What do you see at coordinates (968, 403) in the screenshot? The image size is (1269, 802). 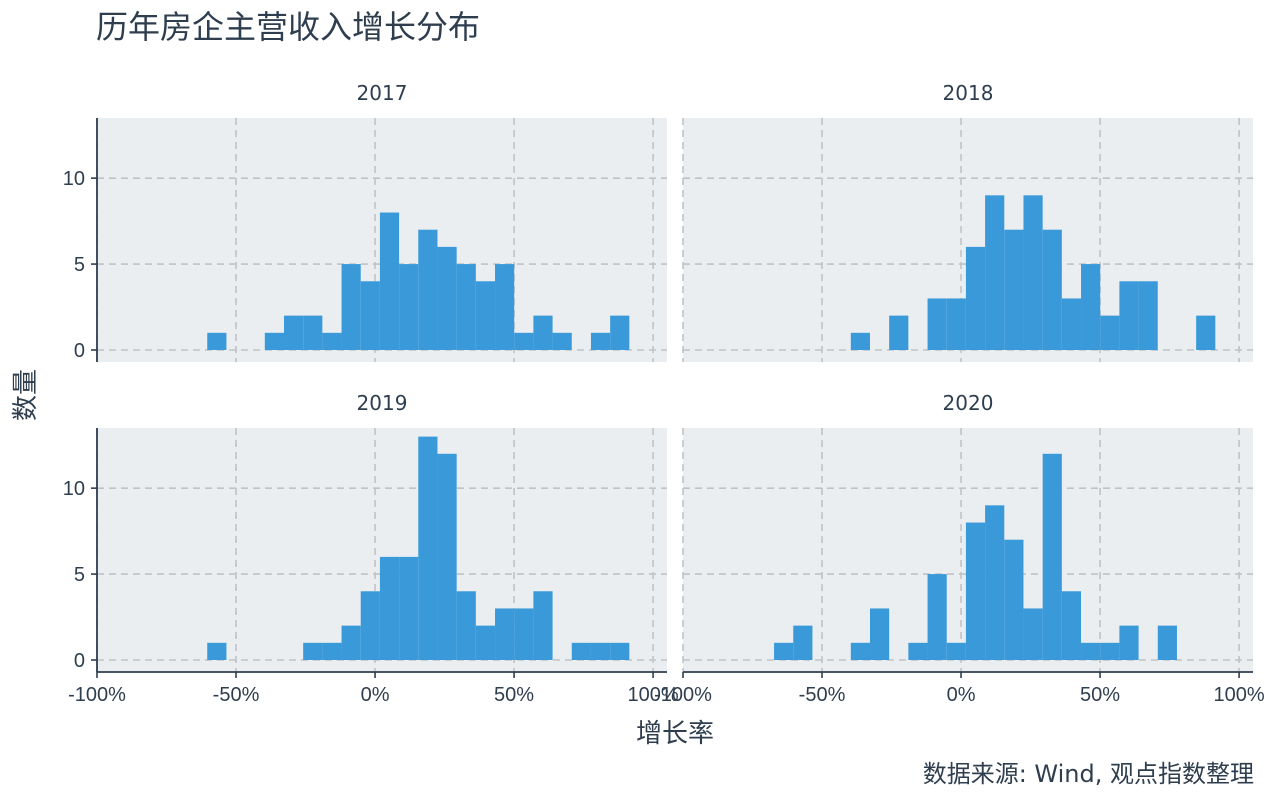 I see `facet-label-2020: 2020` at bounding box center [968, 403].